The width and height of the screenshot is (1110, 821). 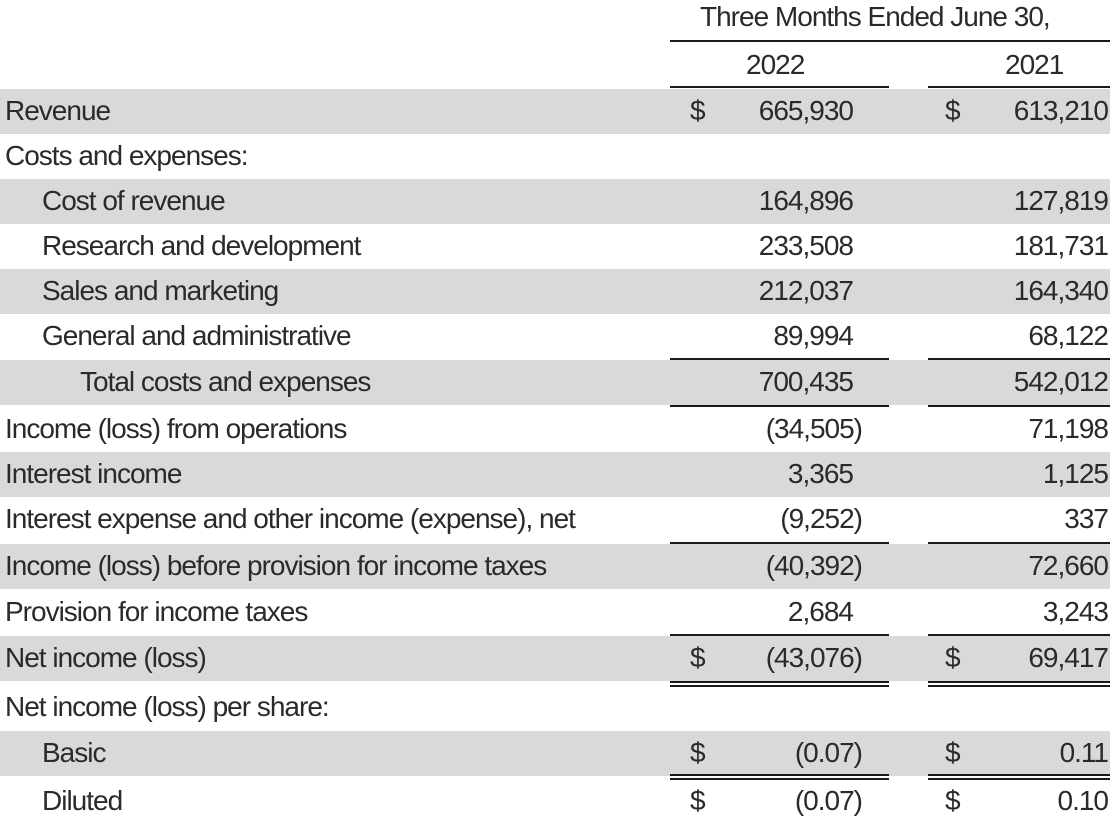 What do you see at coordinates (1019, 406) in the screenshot?
I see `total-rule-2021` at bounding box center [1019, 406].